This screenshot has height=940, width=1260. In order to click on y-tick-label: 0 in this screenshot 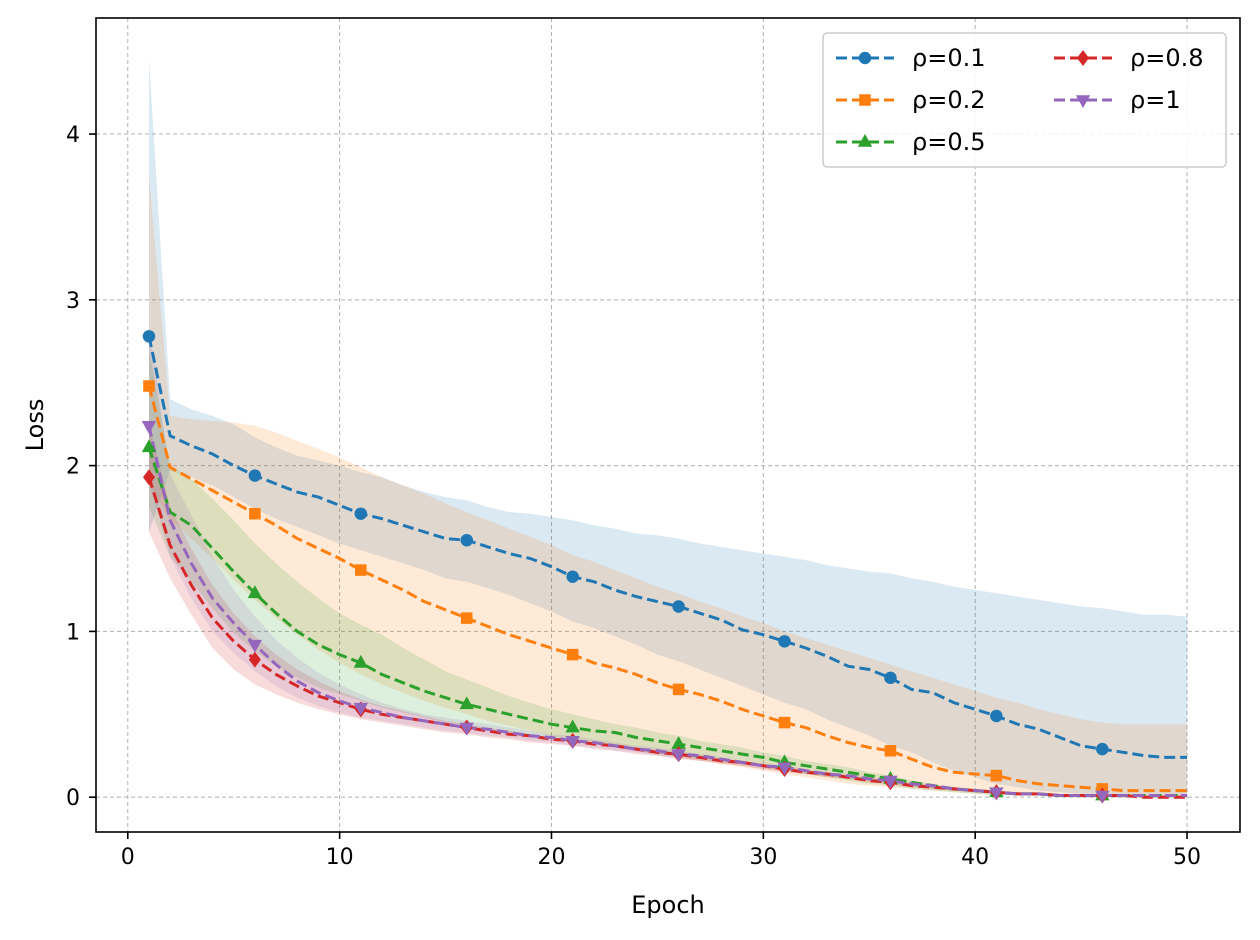, I will do `click(73, 798)`.